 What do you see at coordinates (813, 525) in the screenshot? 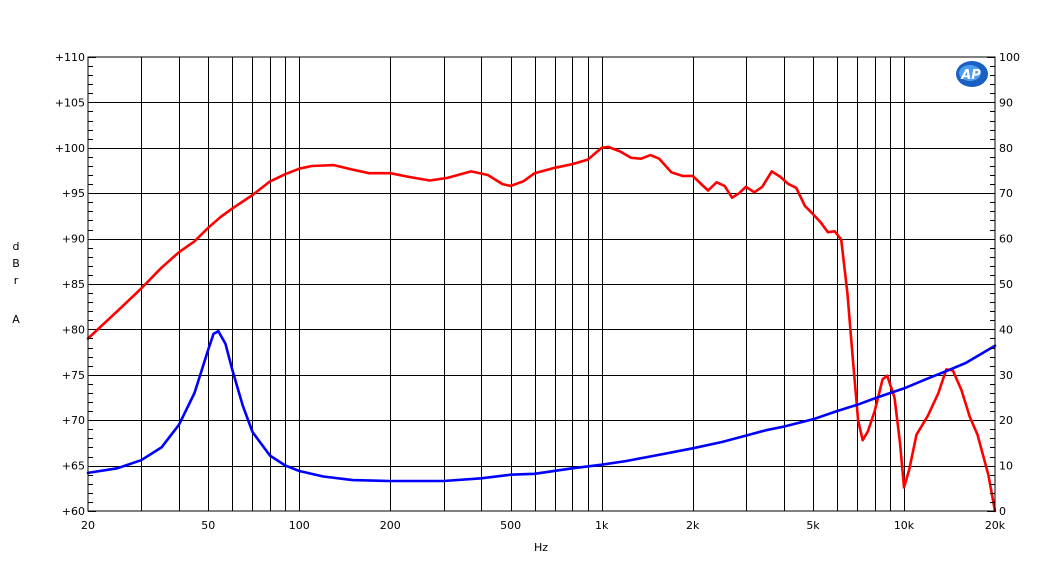
I see `x-tick-label: 5k` at bounding box center [813, 525].